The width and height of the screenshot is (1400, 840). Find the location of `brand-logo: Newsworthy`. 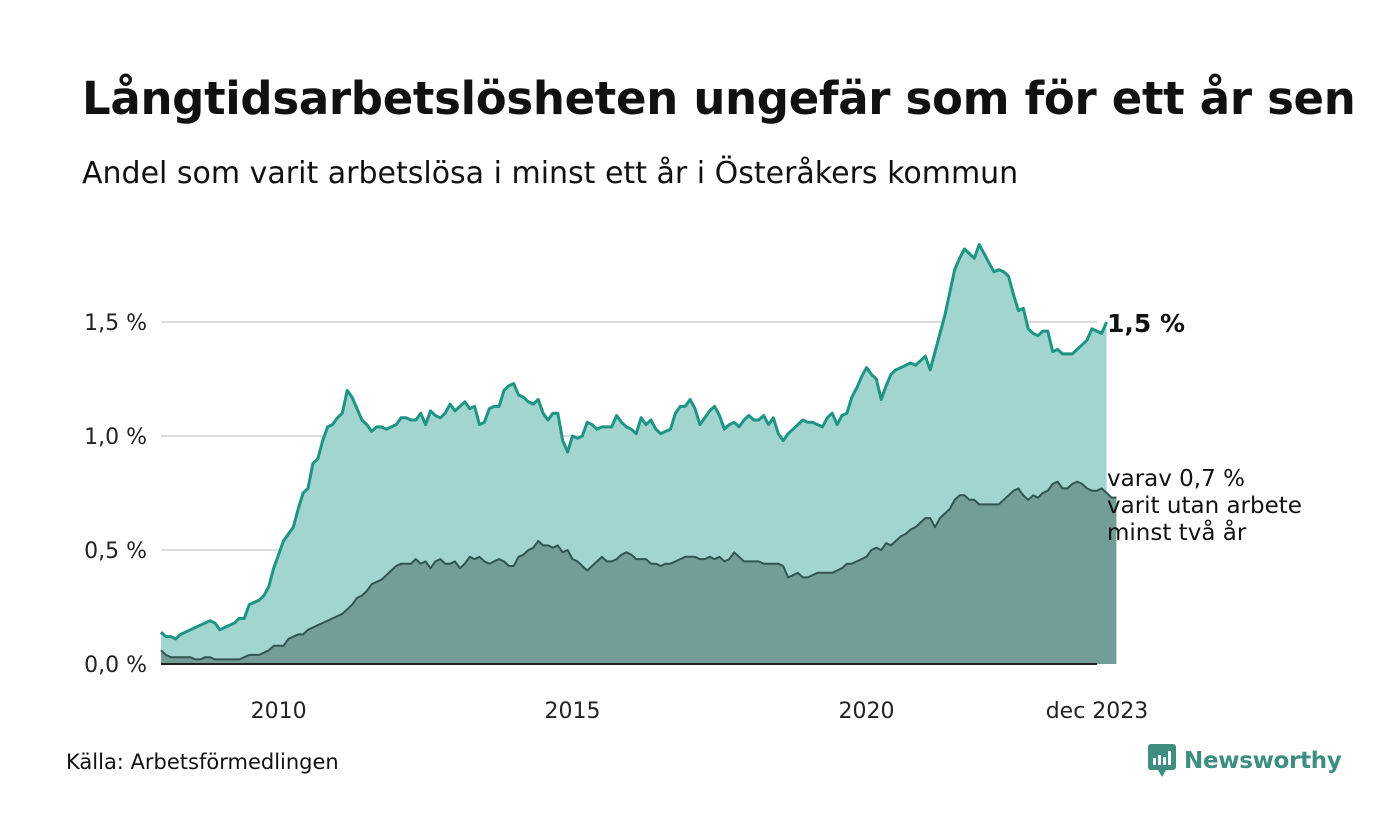

brand-logo: Newsworthy is located at coordinates (1245, 761).